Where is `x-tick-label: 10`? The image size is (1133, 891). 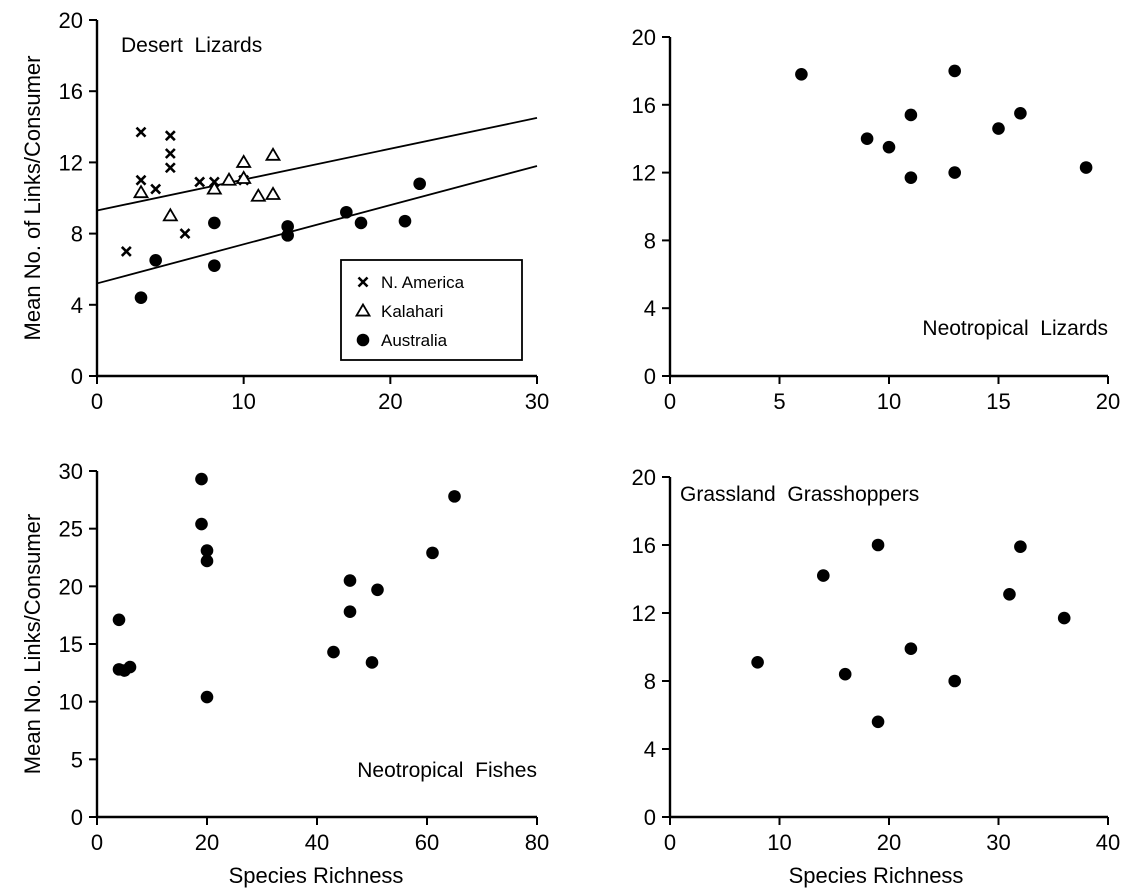 x-tick-label: 10 is located at coordinates (779, 842).